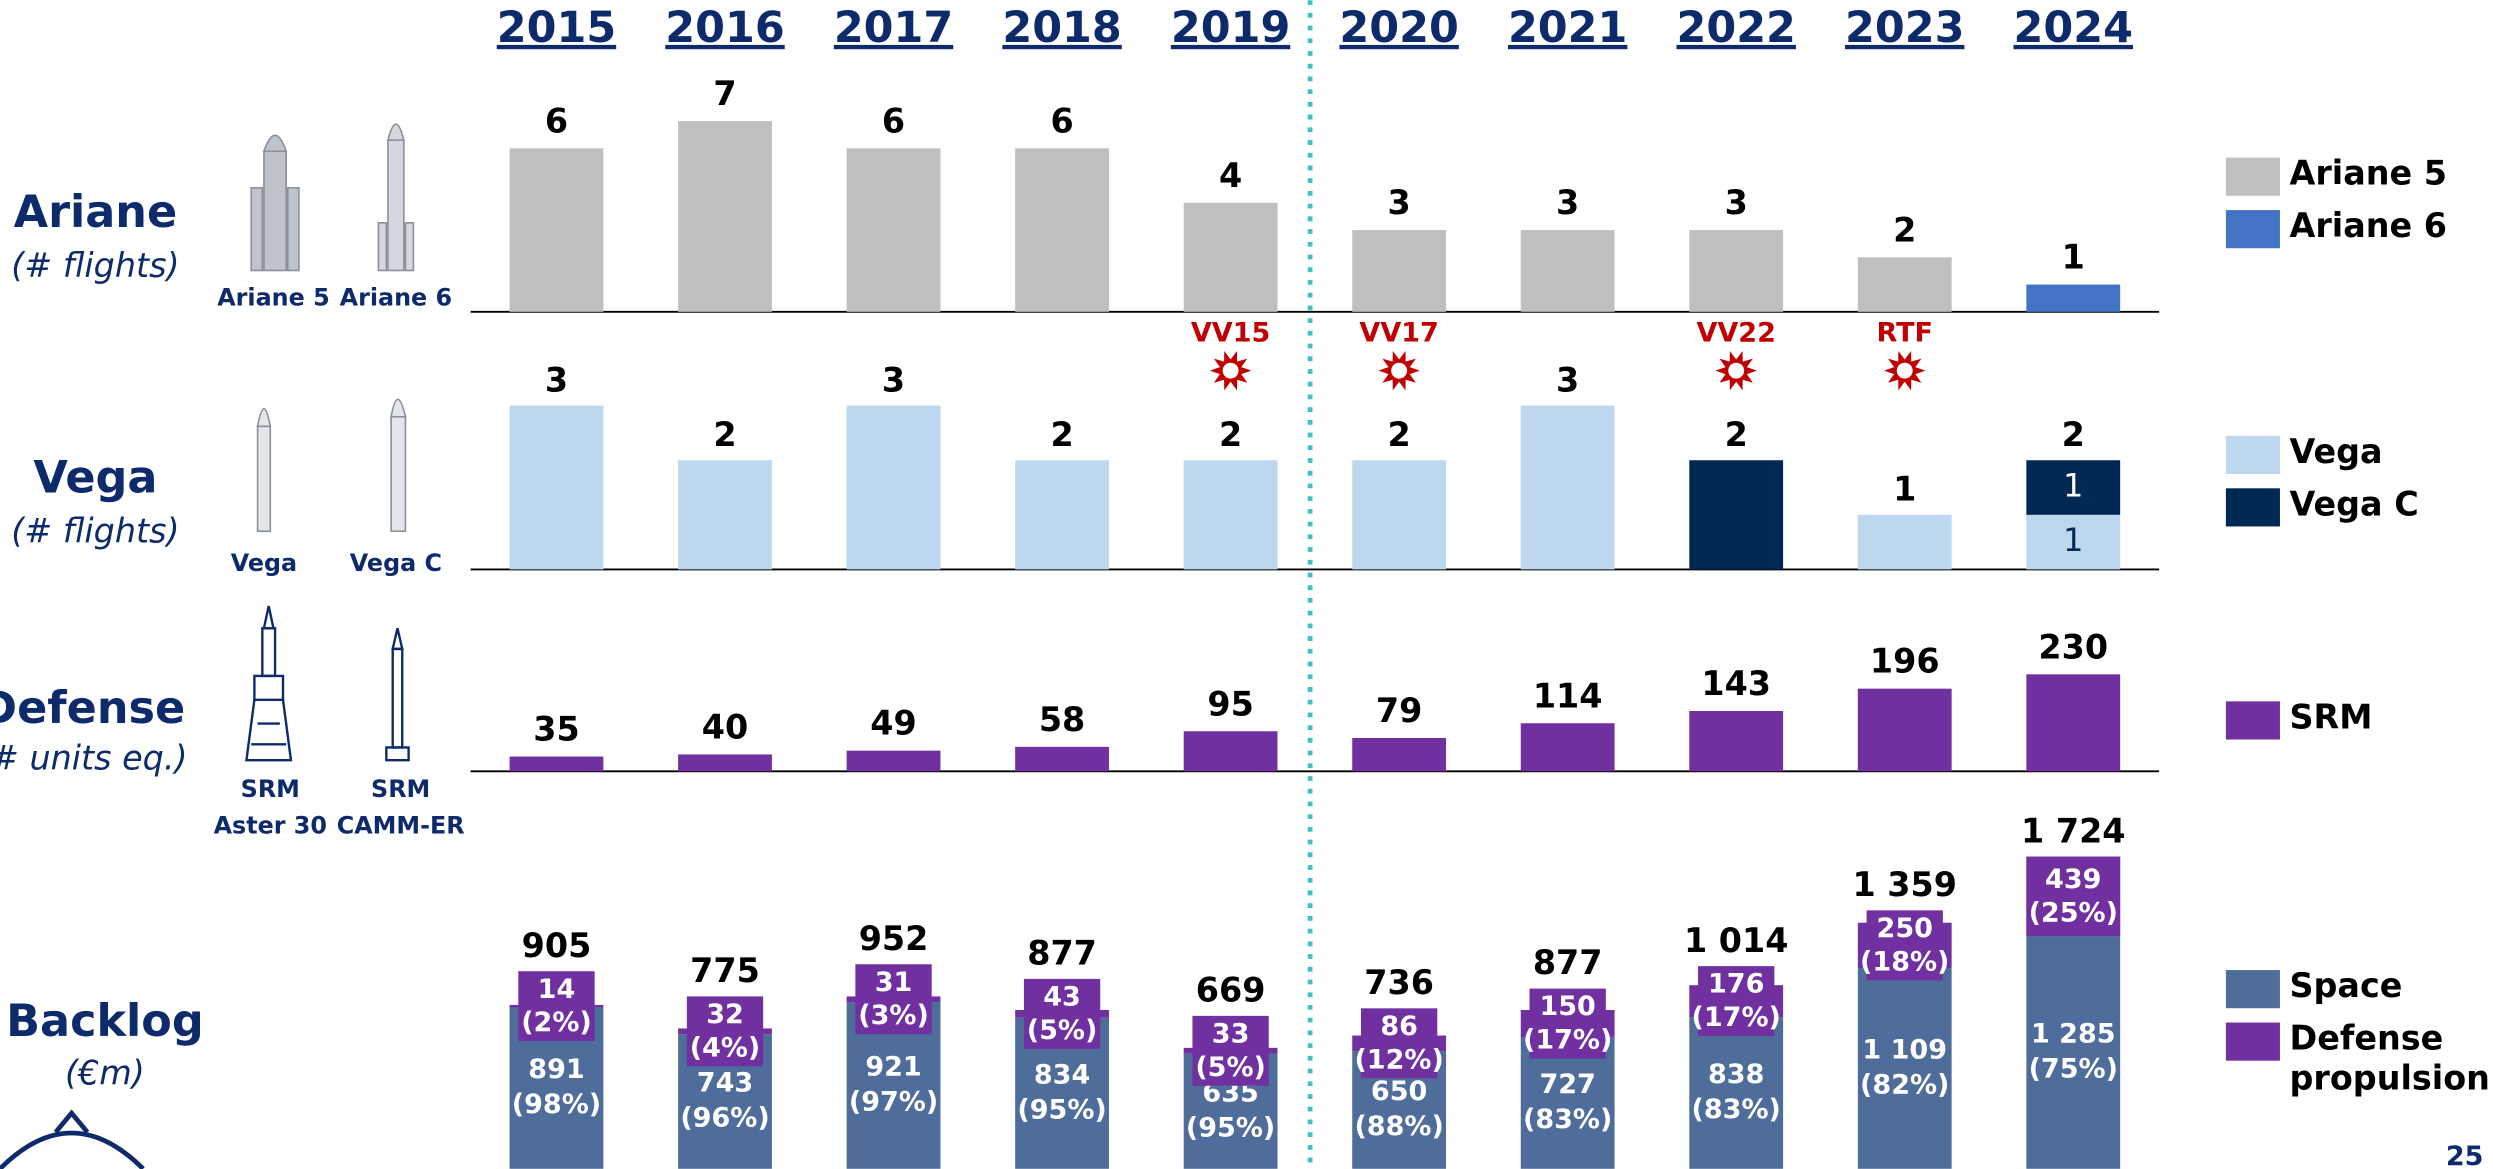 The image size is (2493, 1169). I want to click on legend-label: Vega C, so click(2354, 504).